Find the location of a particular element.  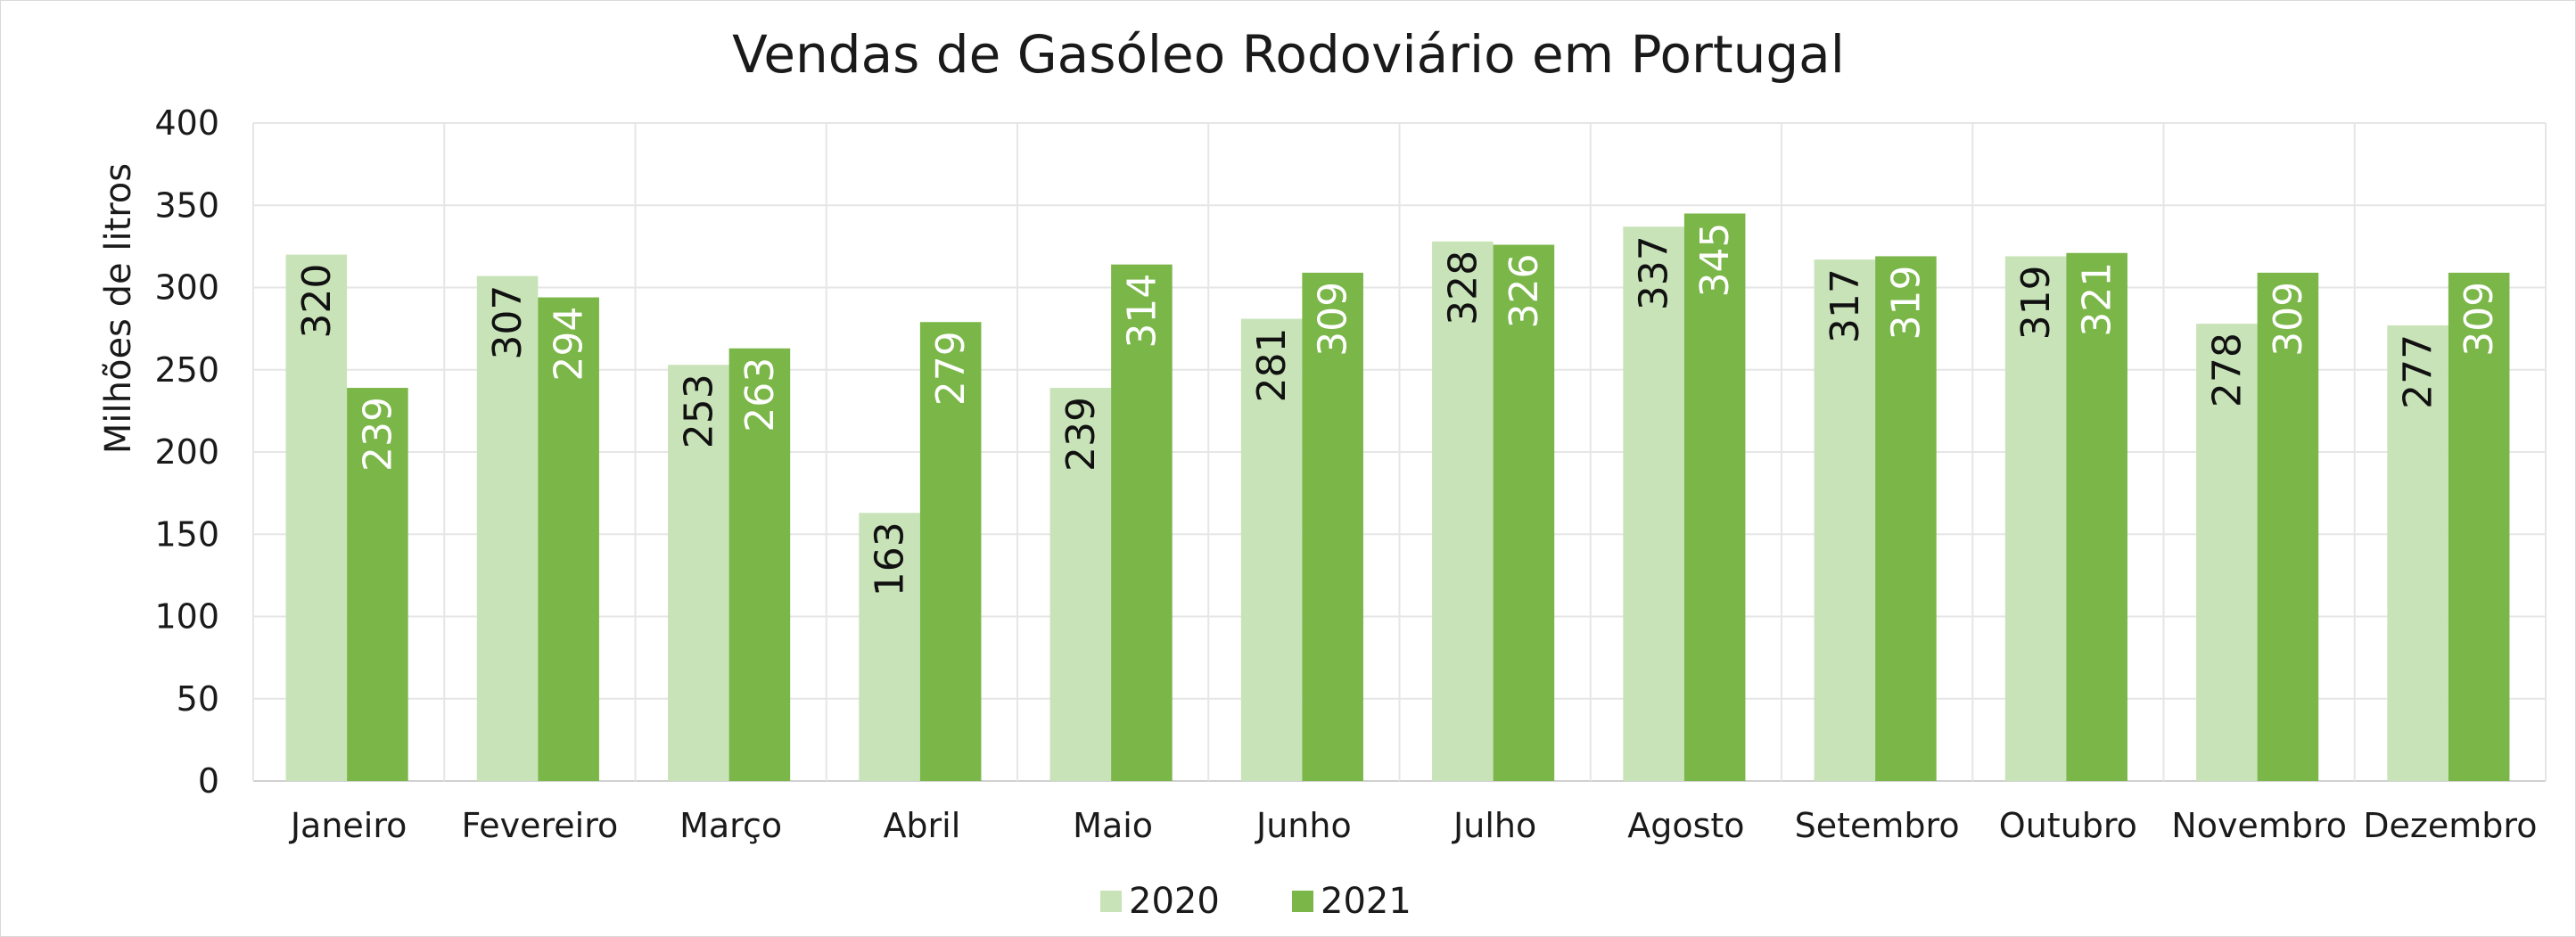

y-axis-label: Milhões de litros is located at coordinates (118, 308).